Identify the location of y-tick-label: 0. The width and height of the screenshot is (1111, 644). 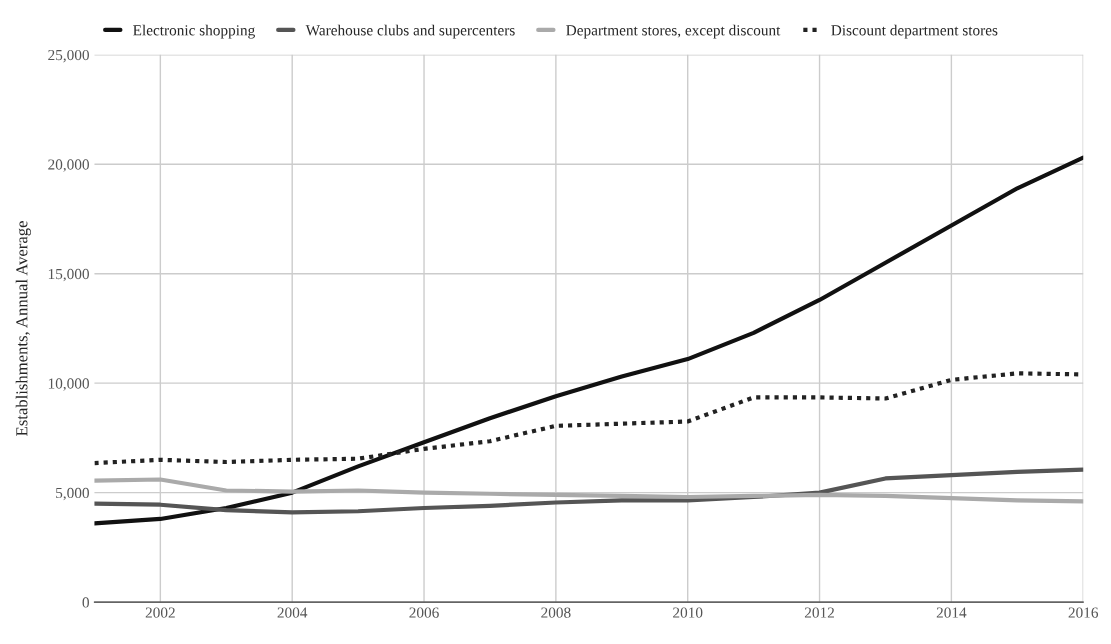
(85, 602).